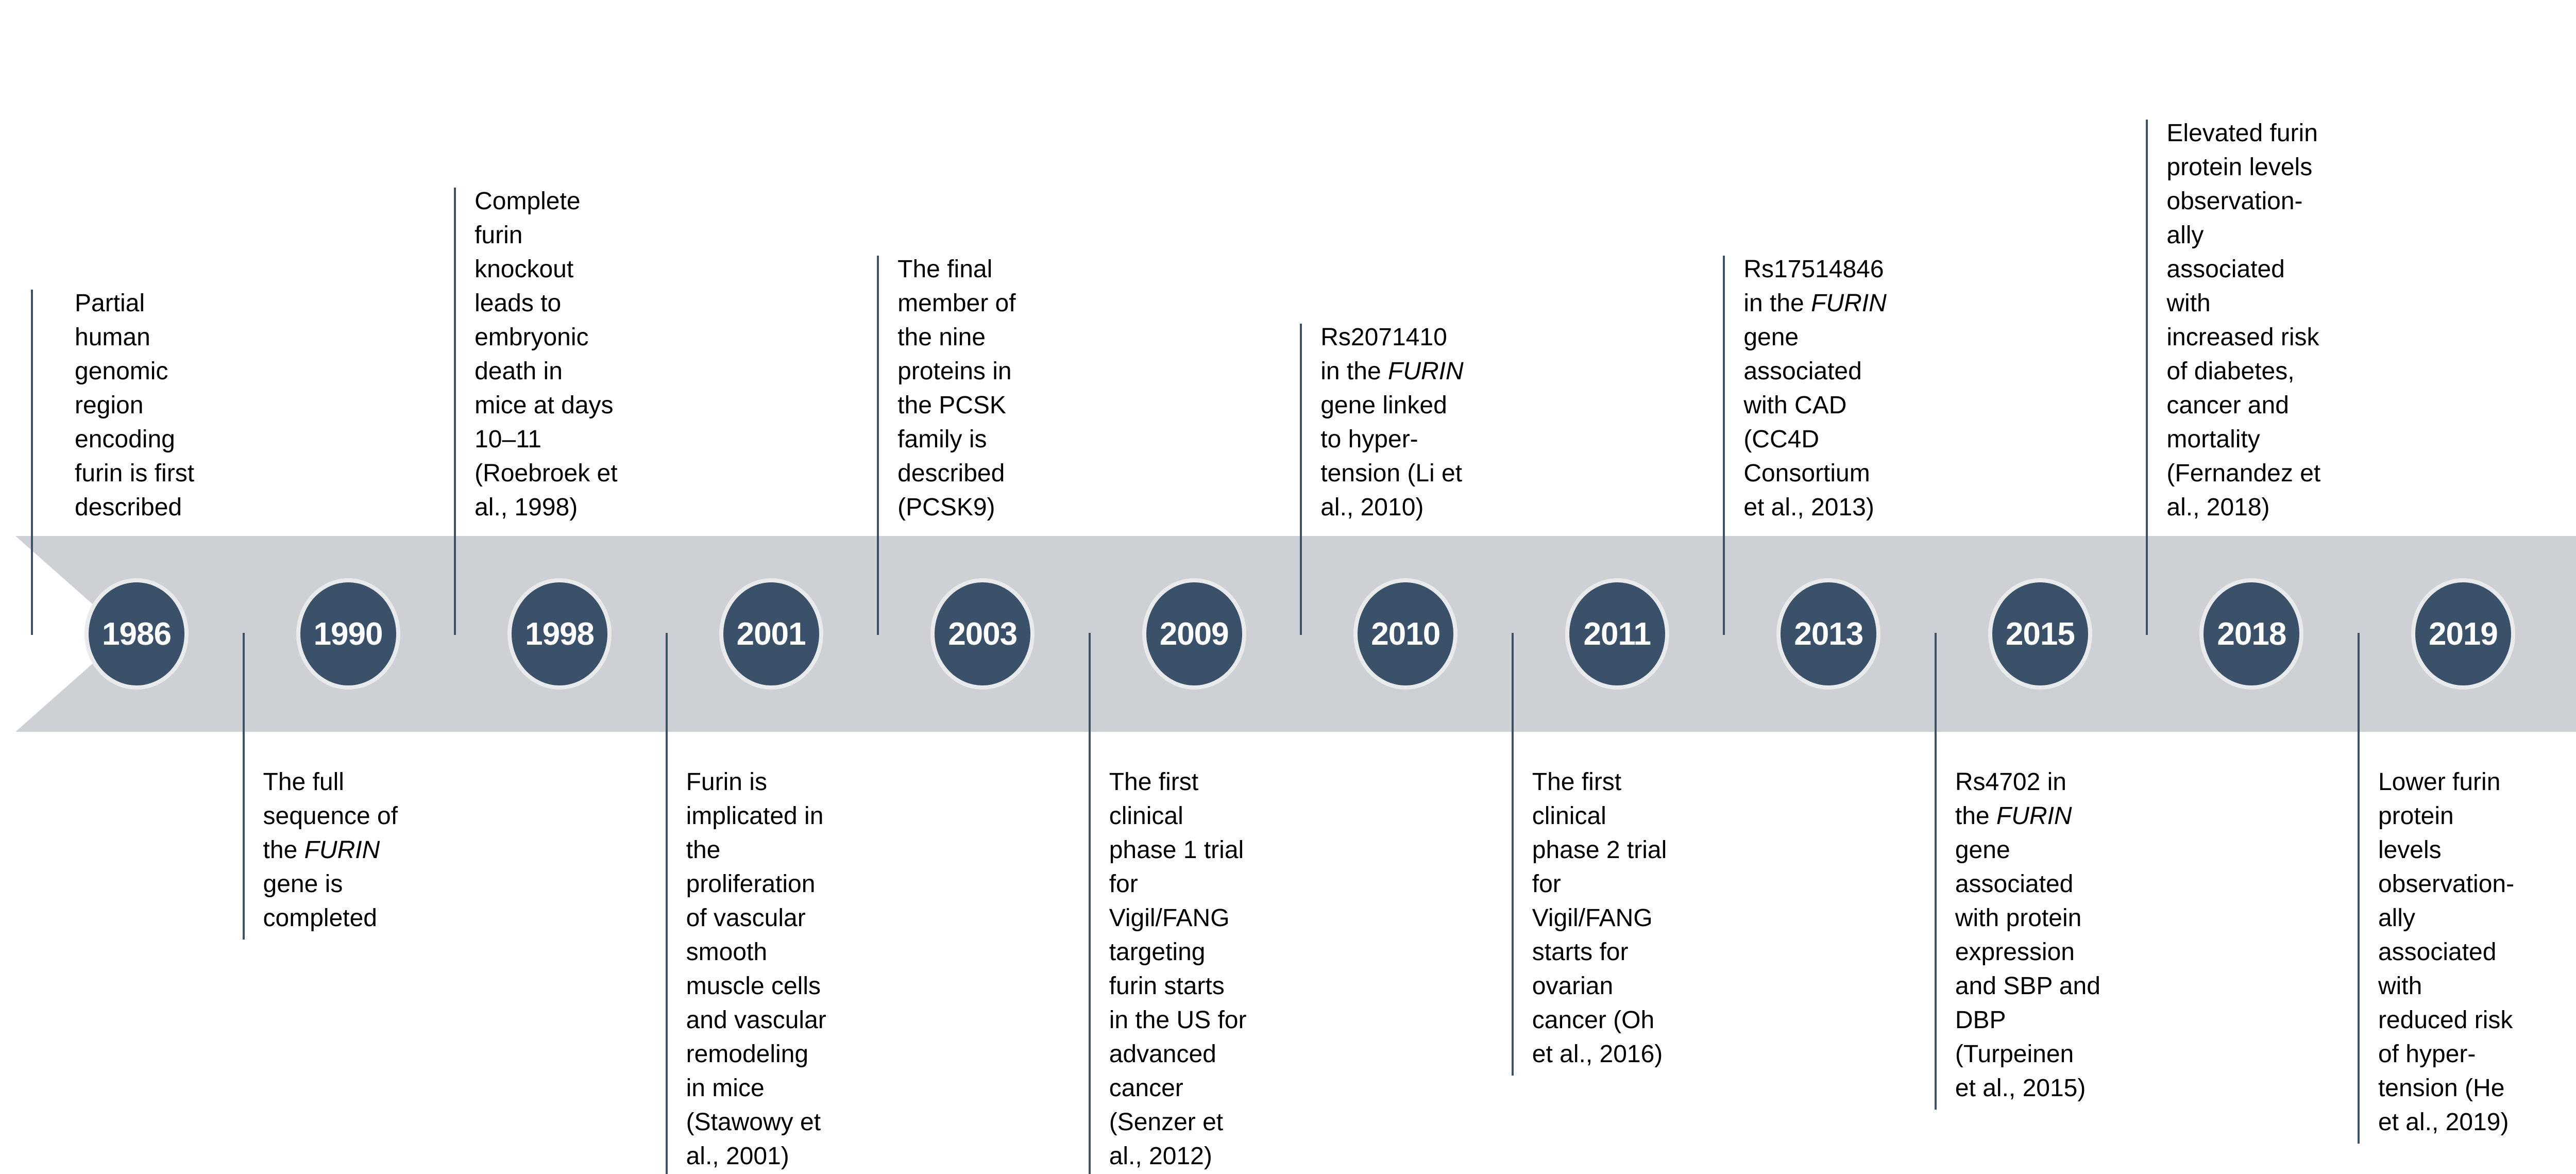 This screenshot has width=2576, height=1174. I want to click on event-text-line: smooth, so click(727, 952).